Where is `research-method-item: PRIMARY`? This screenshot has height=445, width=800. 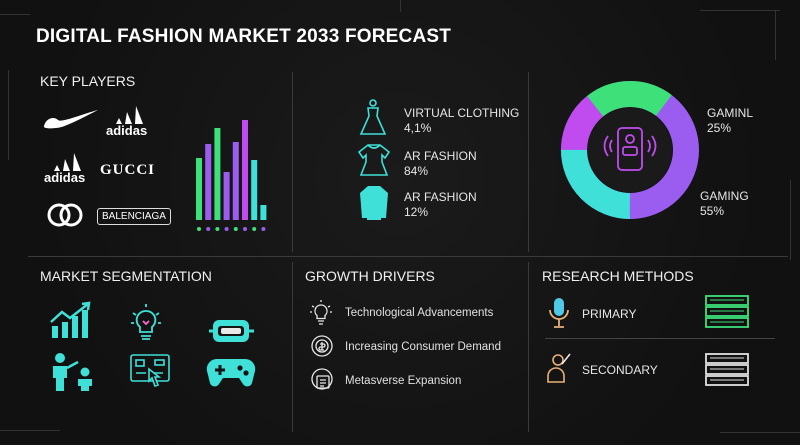
research-method-item: PRIMARY is located at coordinates (609, 314).